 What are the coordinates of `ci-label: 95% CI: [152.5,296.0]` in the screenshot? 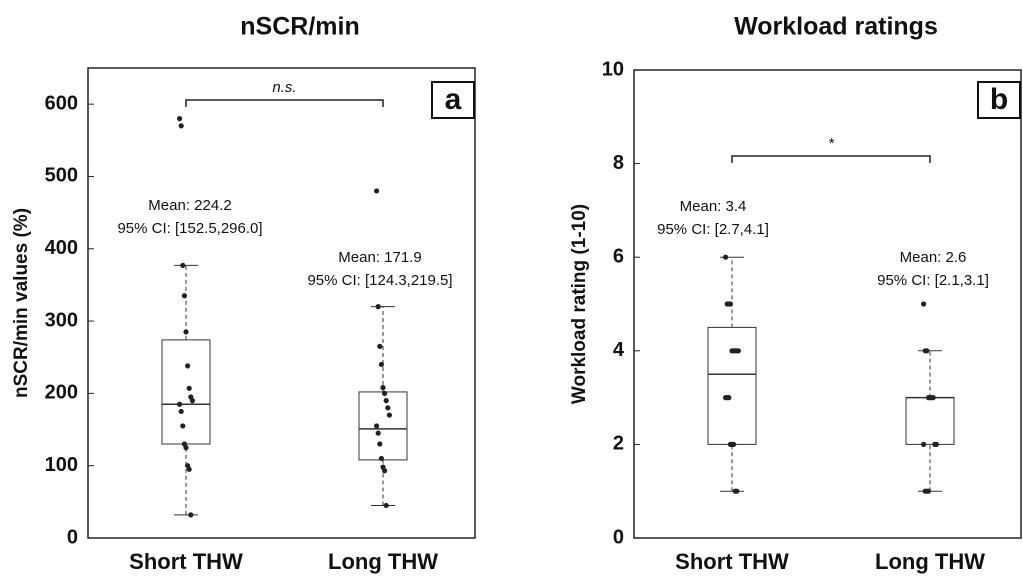 It's located at (189, 228).